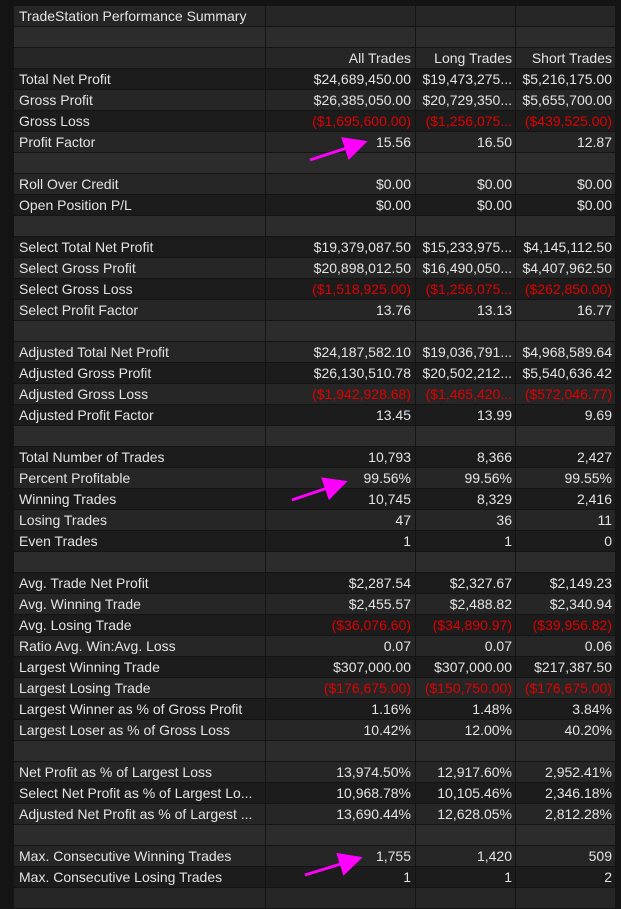  What do you see at coordinates (565, 289) in the screenshot?
I see `cell: ($262,850.00)` at bounding box center [565, 289].